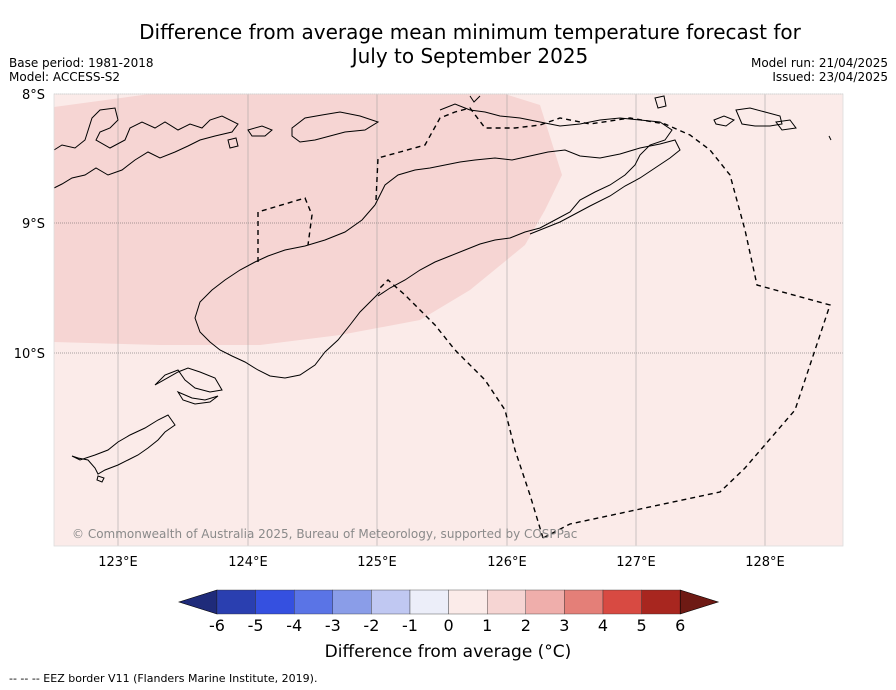  Describe the element at coordinates (448, 652) in the screenshot. I see `colorbar-label: Difference from average (°C)` at that location.